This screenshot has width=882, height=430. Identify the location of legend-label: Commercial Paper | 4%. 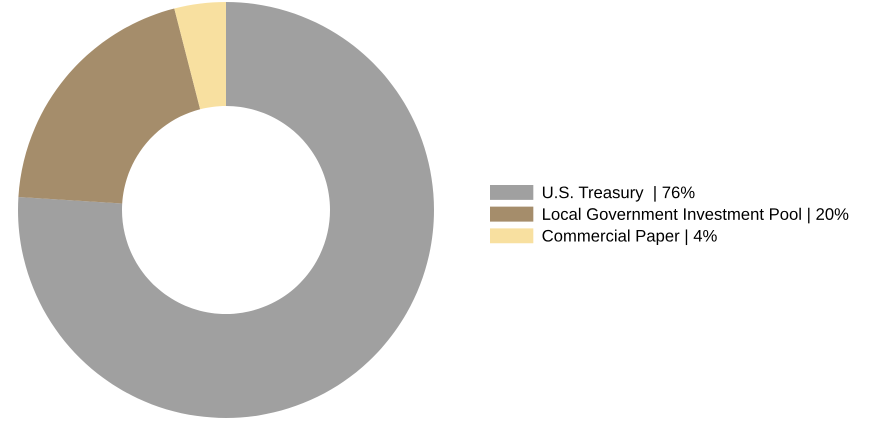
(629, 237).